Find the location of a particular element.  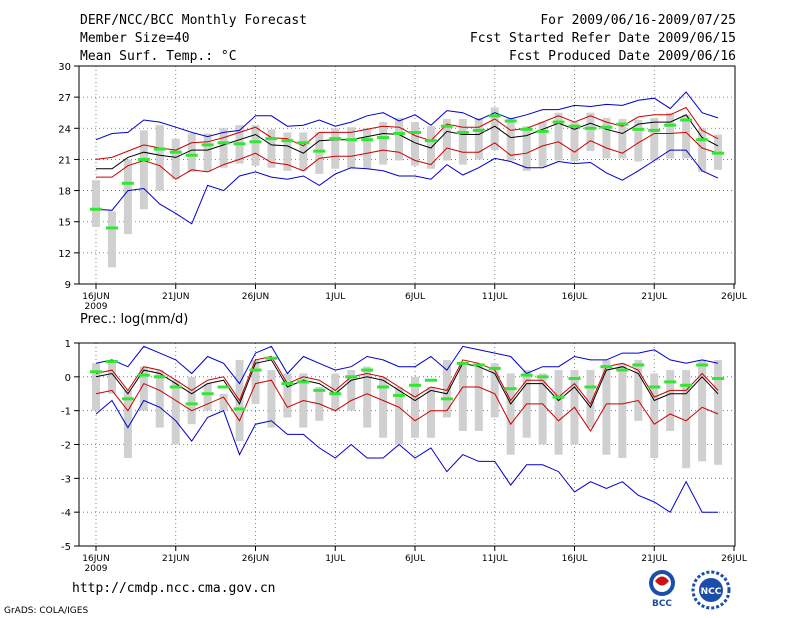

y-tick-label: -4 is located at coordinates (66, 513).